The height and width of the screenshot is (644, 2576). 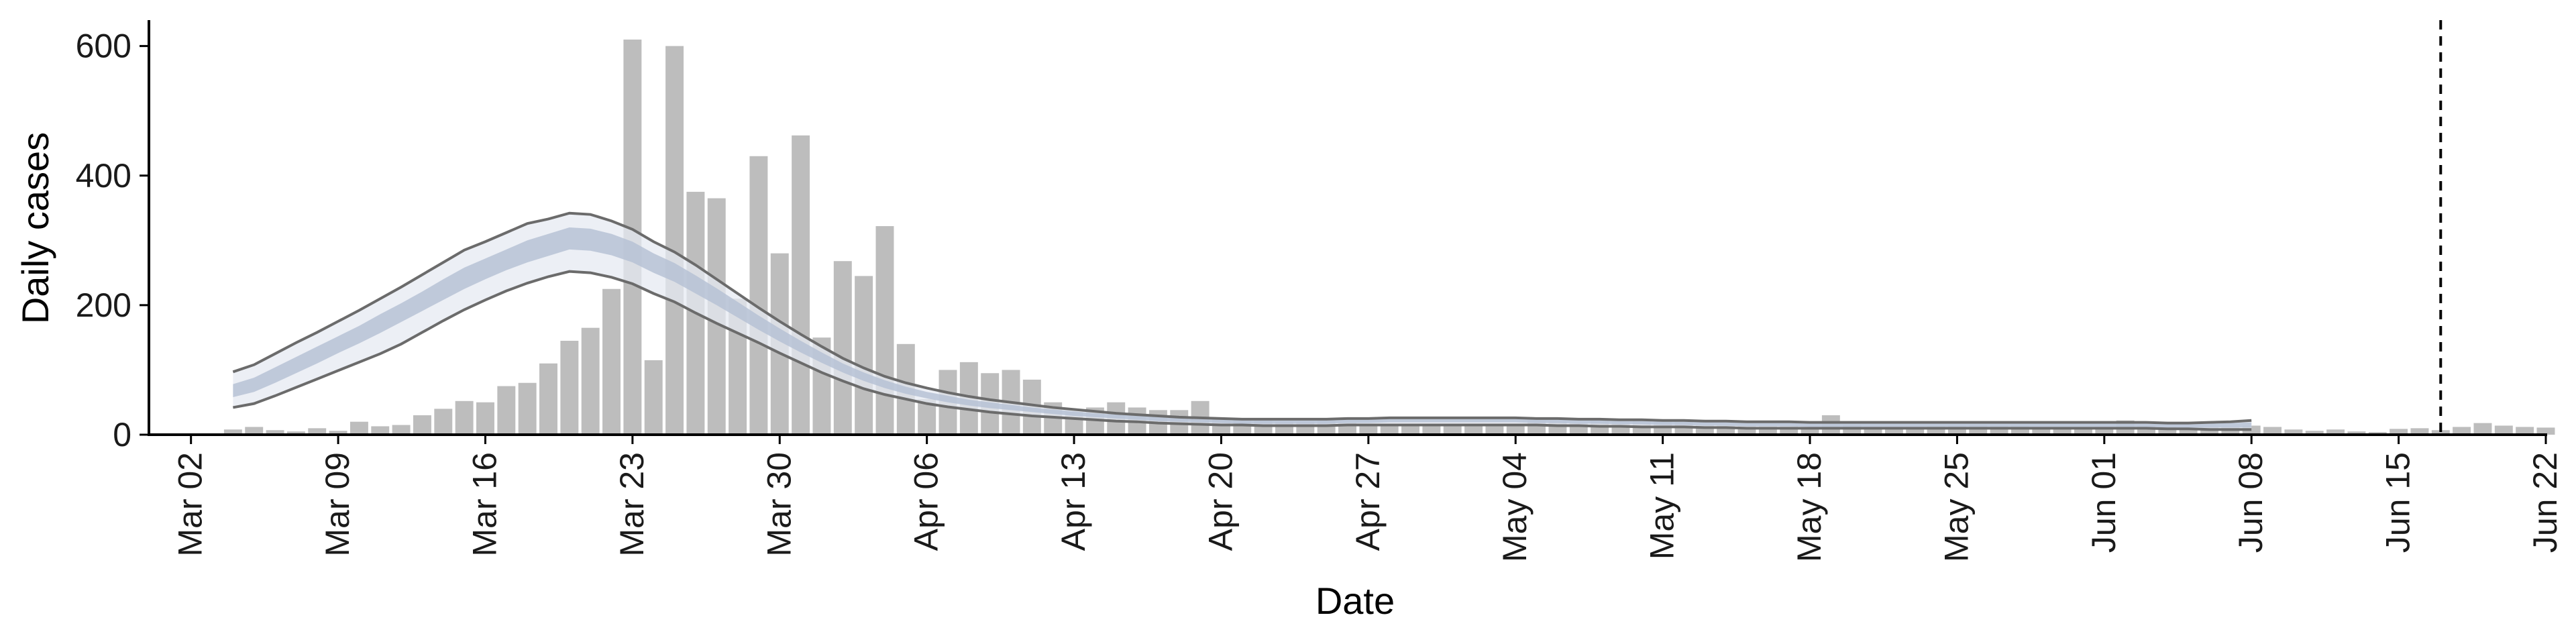 What do you see at coordinates (2250, 502) in the screenshot?
I see `x-tick-label: Jun 08` at bounding box center [2250, 502].